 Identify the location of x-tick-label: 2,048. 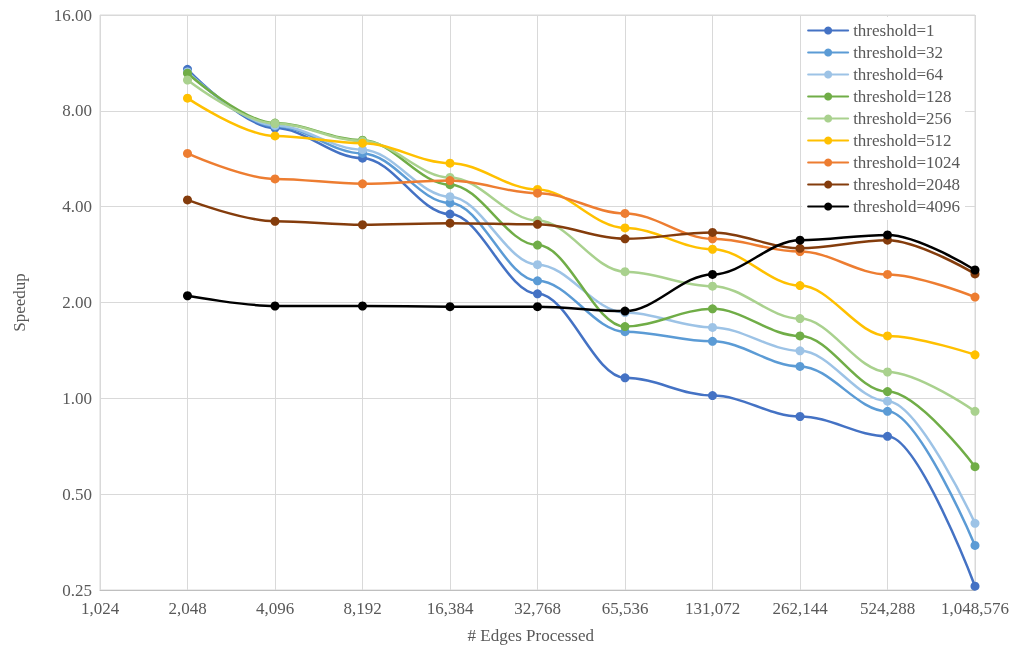
(187, 608).